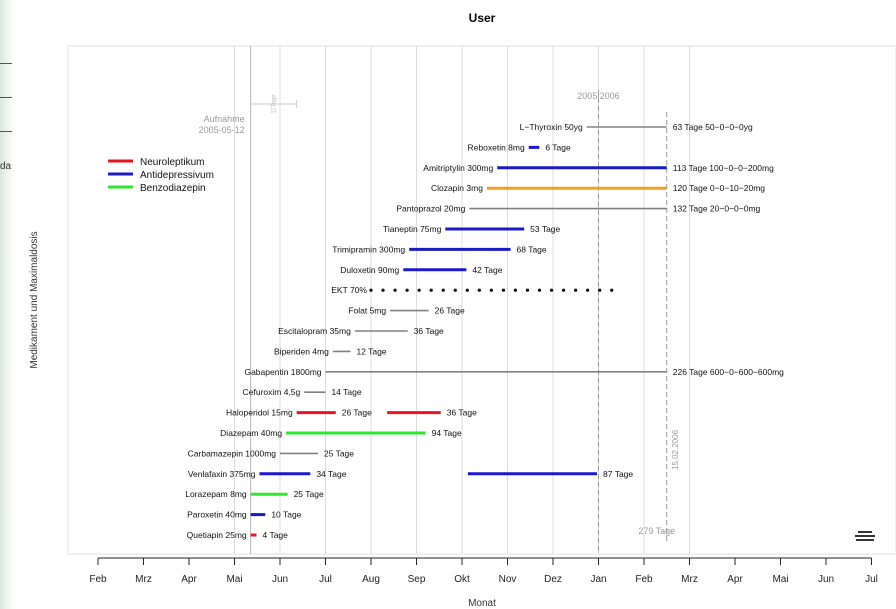 This screenshot has width=896, height=609. I want to click on drug-label: Haloperidol 15mg, so click(259, 413).